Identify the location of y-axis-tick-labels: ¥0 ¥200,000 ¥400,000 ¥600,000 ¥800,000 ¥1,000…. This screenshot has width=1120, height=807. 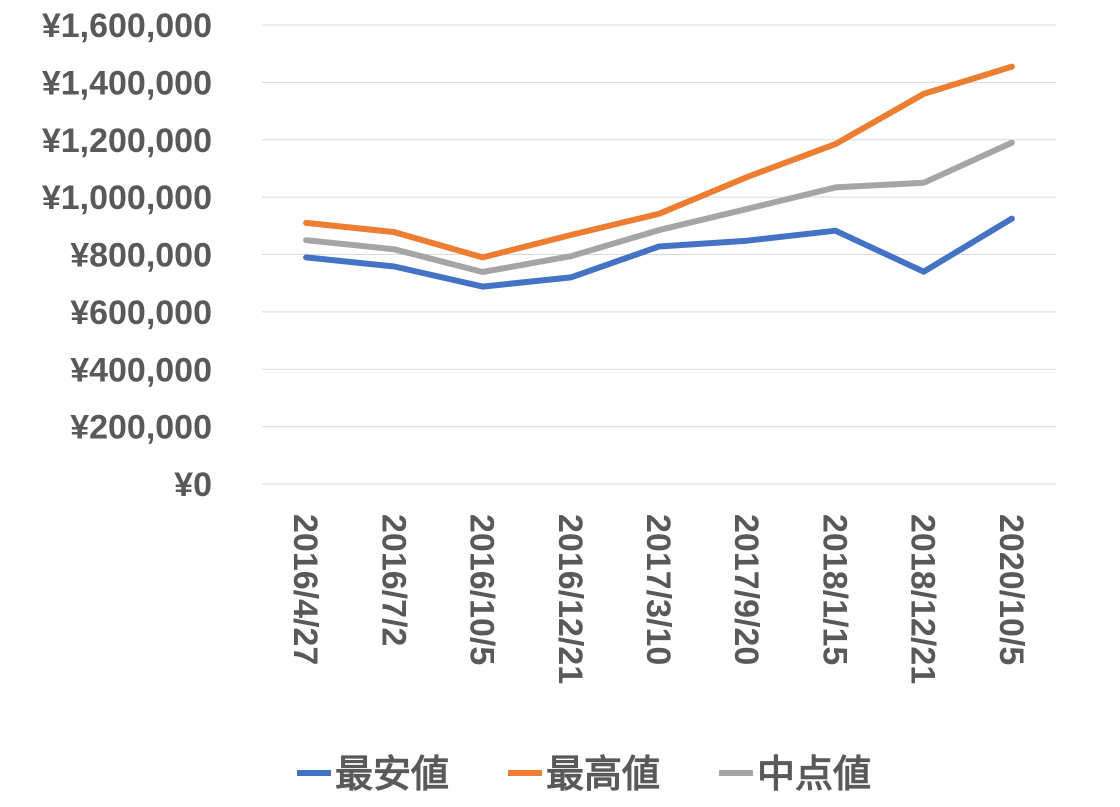
(127, 255).